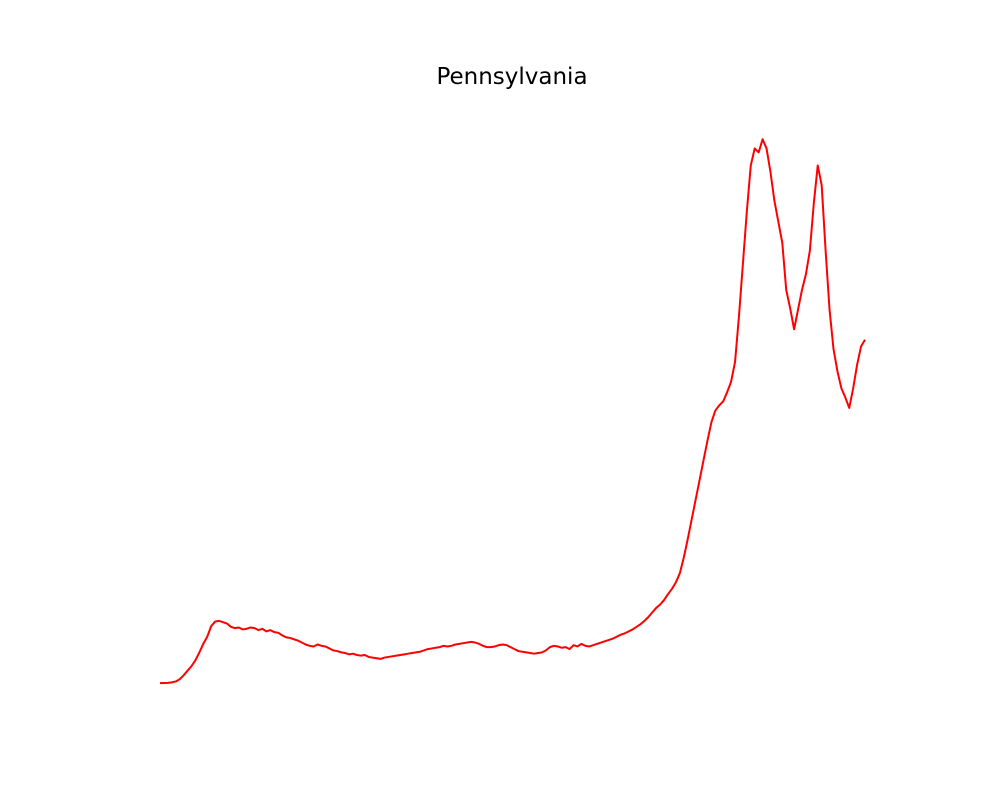 Image resolution: width=1000 pixels, height=800 pixels. Describe the element at coordinates (512, 77) in the screenshot. I see `chart-title: Pennsylvania` at that location.